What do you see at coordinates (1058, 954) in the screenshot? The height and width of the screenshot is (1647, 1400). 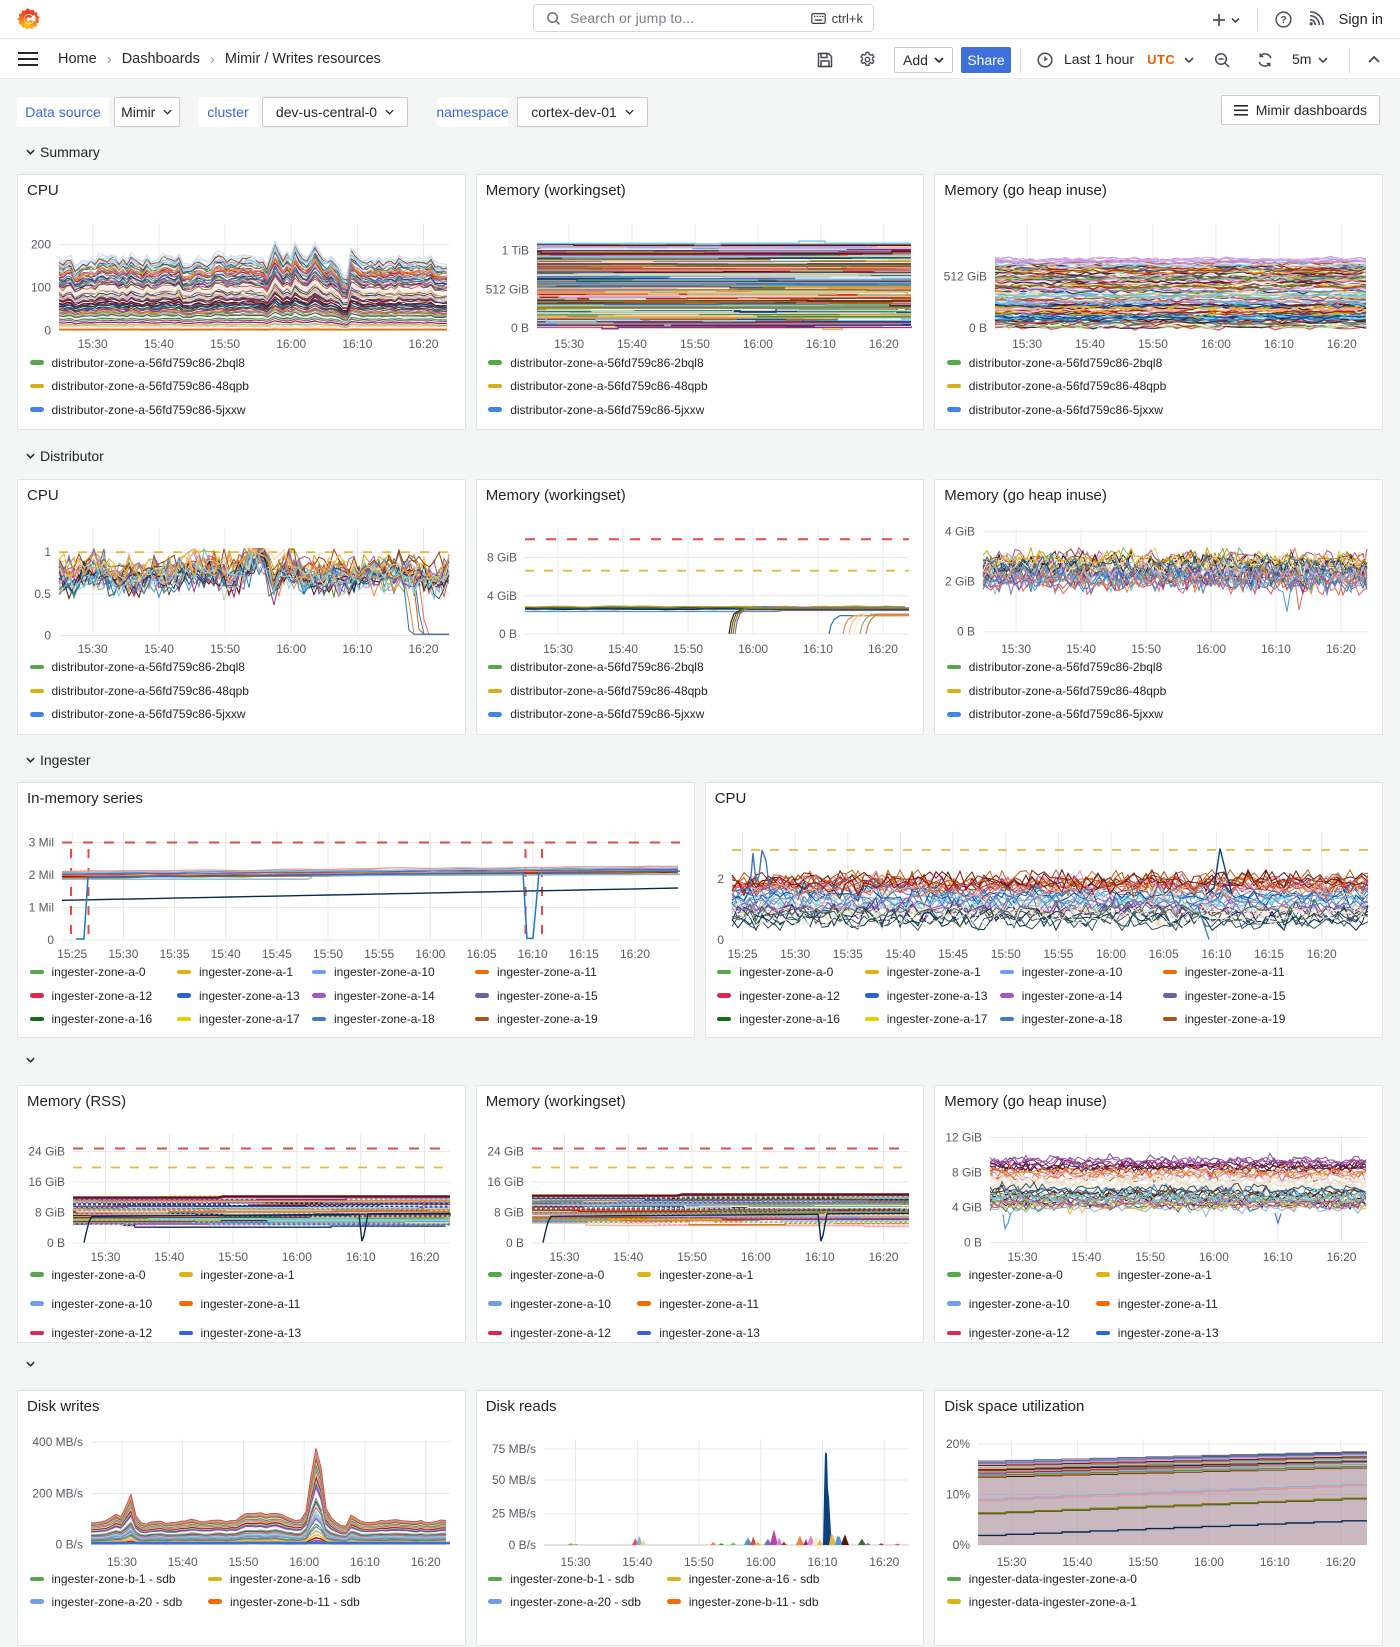 I see `svg-text: 15:55` at bounding box center [1058, 954].